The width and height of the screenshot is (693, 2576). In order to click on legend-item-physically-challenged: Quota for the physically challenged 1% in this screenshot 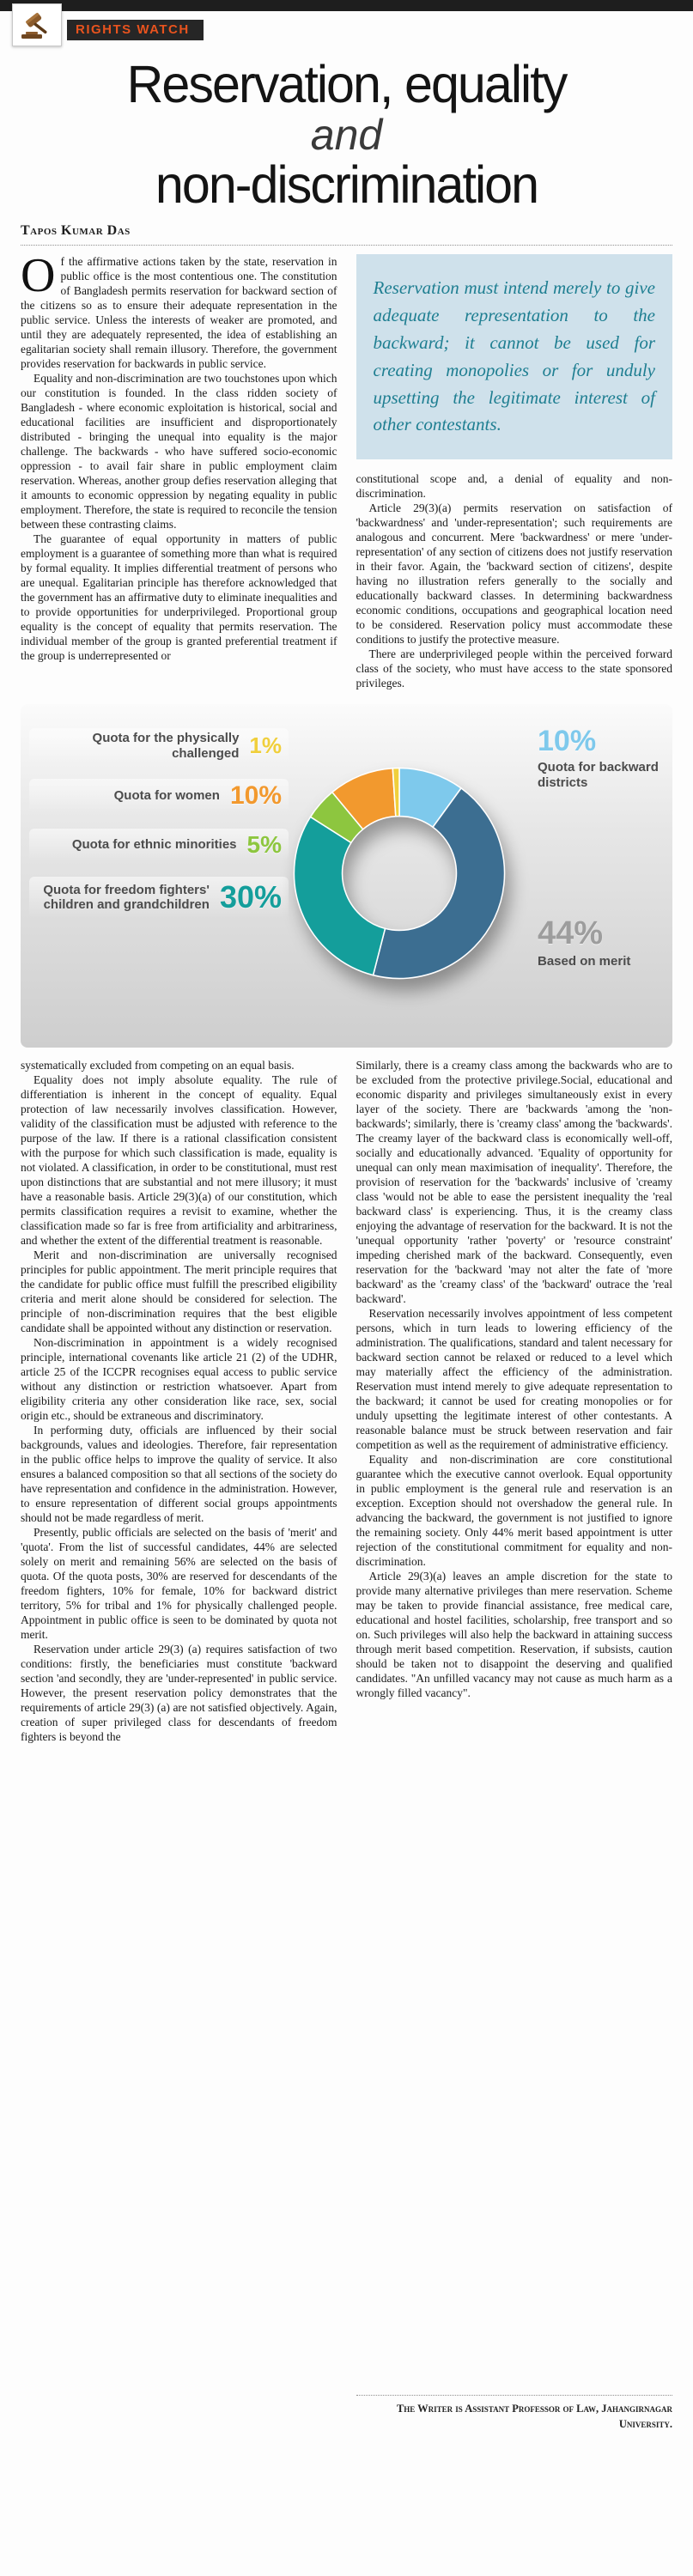, I will do `click(159, 746)`.